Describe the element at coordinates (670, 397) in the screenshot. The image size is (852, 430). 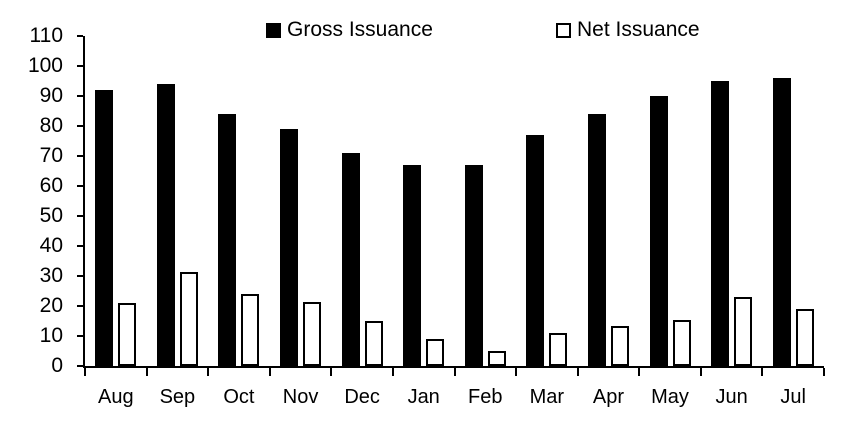
I see `x-category-label: May` at that location.